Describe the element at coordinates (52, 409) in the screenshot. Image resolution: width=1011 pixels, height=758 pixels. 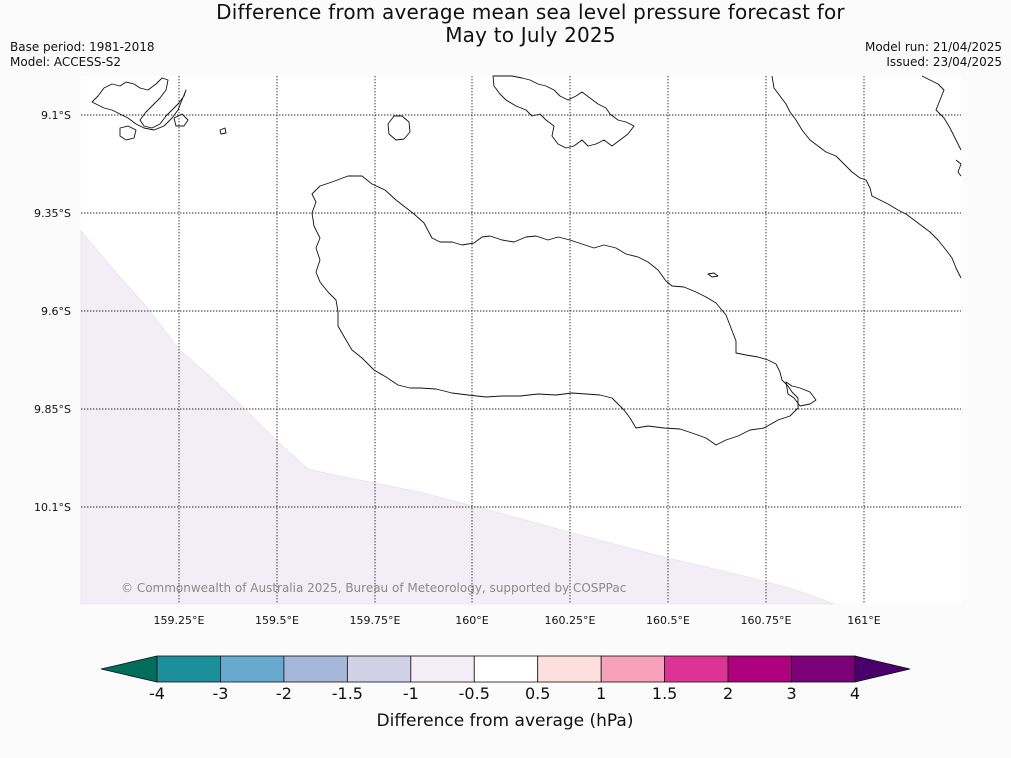
I see `lat-label: 9.85°S` at that location.